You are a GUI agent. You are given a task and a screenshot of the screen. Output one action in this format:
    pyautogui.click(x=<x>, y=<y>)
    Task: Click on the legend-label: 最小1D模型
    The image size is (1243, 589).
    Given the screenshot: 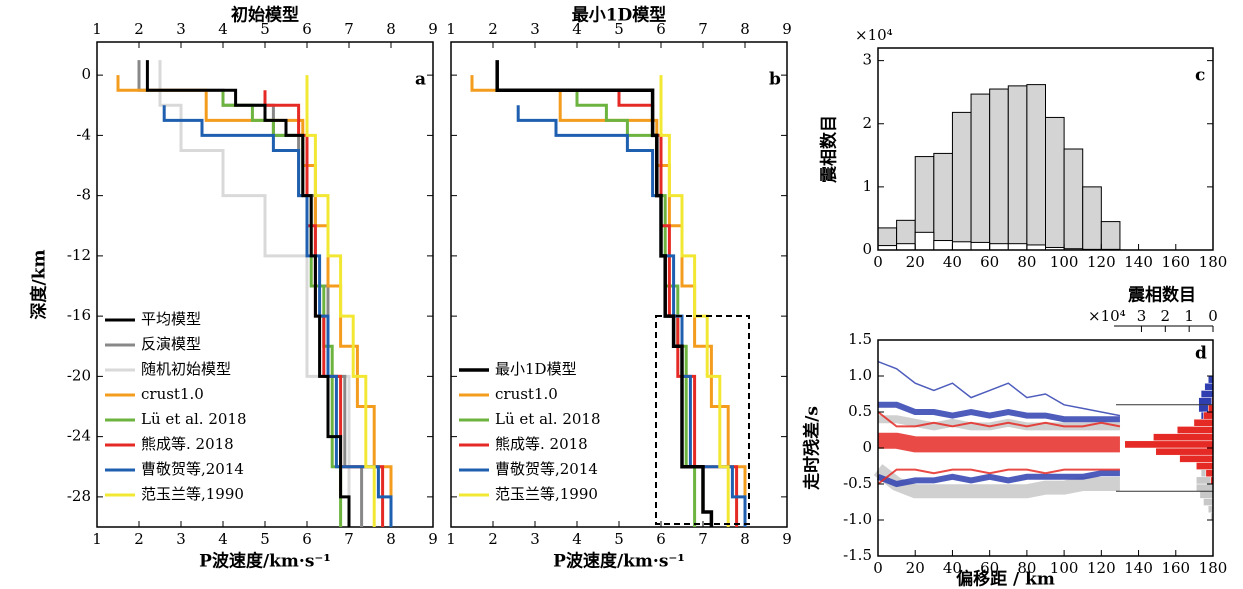 What is the action you would take?
    pyautogui.click(x=536, y=369)
    